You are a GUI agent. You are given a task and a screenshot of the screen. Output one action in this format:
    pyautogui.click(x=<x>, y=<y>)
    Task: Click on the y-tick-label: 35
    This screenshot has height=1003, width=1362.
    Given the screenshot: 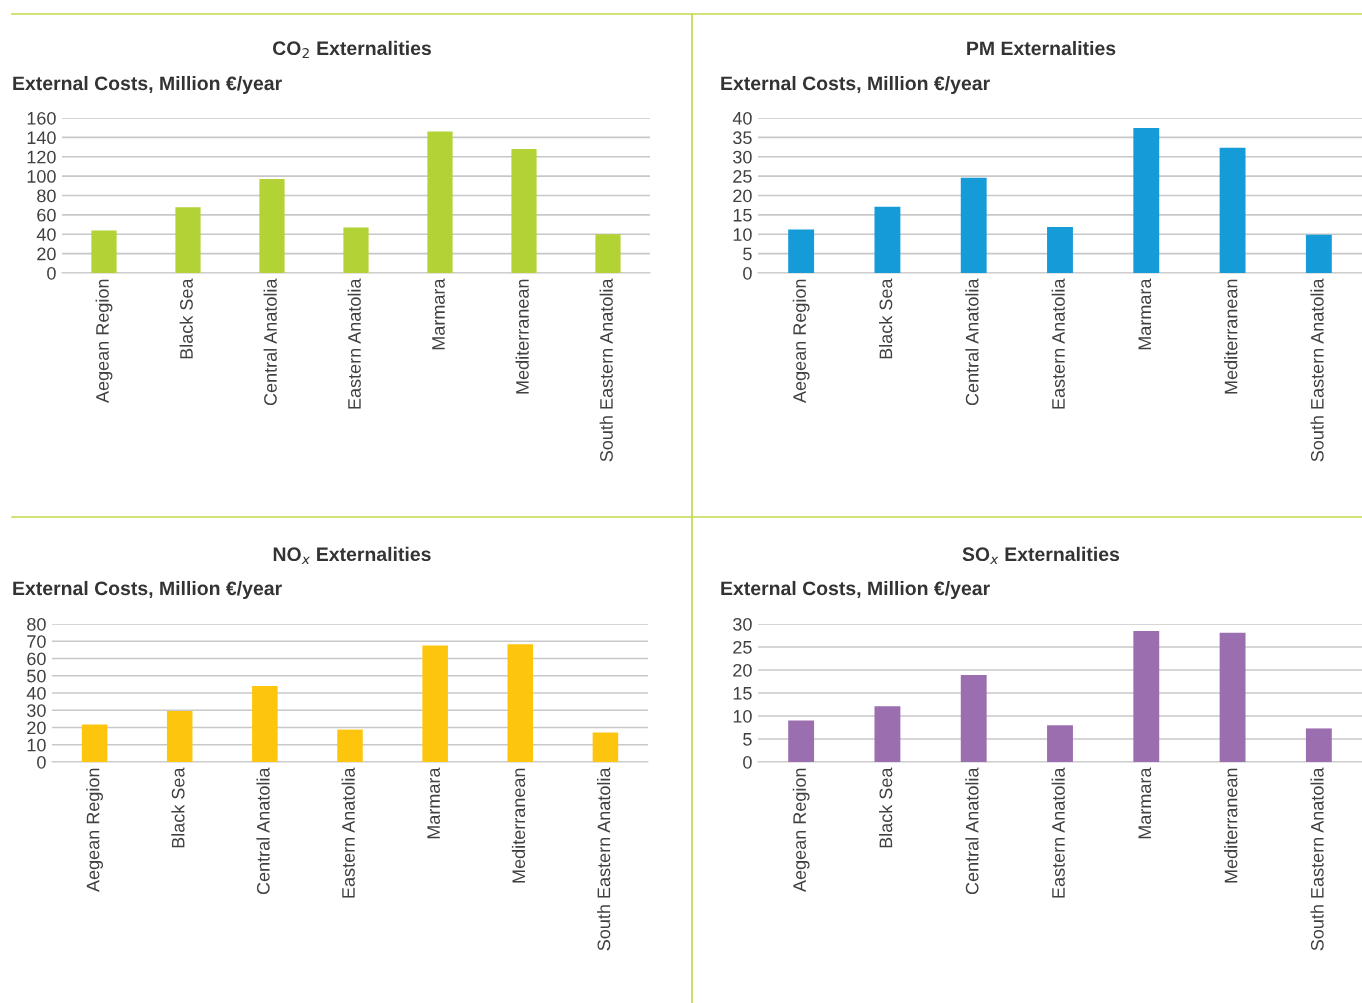 What is the action you would take?
    pyautogui.click(x=742, y=138)
    